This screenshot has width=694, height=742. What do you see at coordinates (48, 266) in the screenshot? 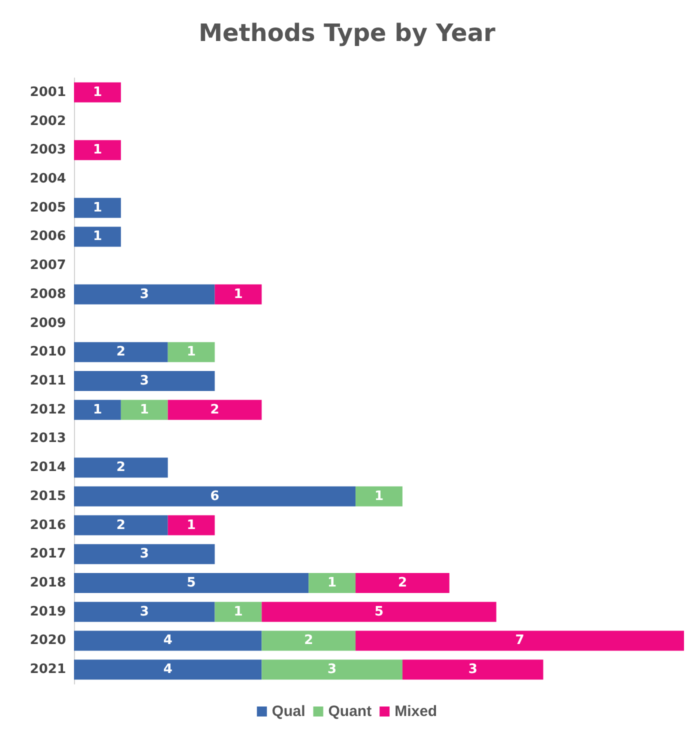
I see `y-tick-label: 2007` at bounding box center [48, 266].